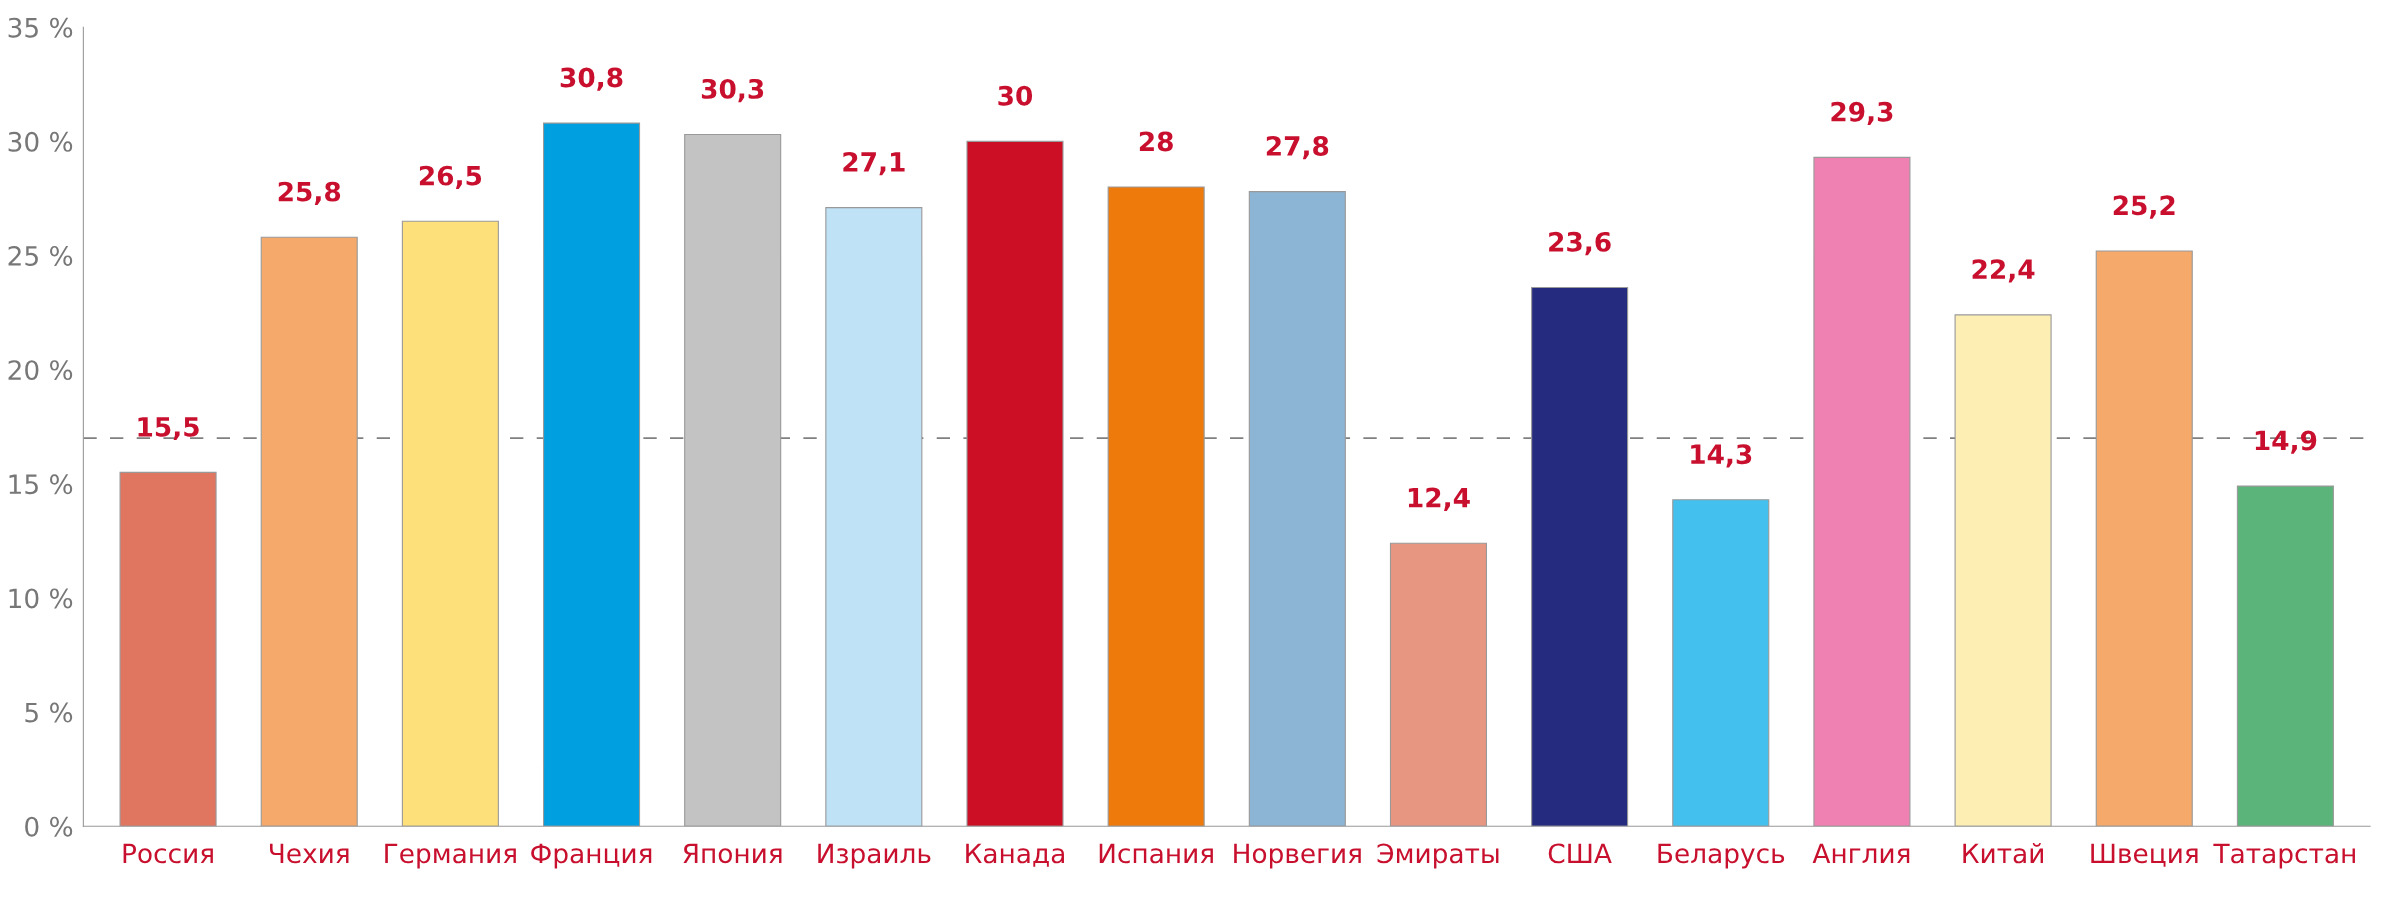 The image size is (2382, 908). Describe the element at coordinates (1438, 856) in the screenshot. I see `x-tick-label: Эмираты` at that location.